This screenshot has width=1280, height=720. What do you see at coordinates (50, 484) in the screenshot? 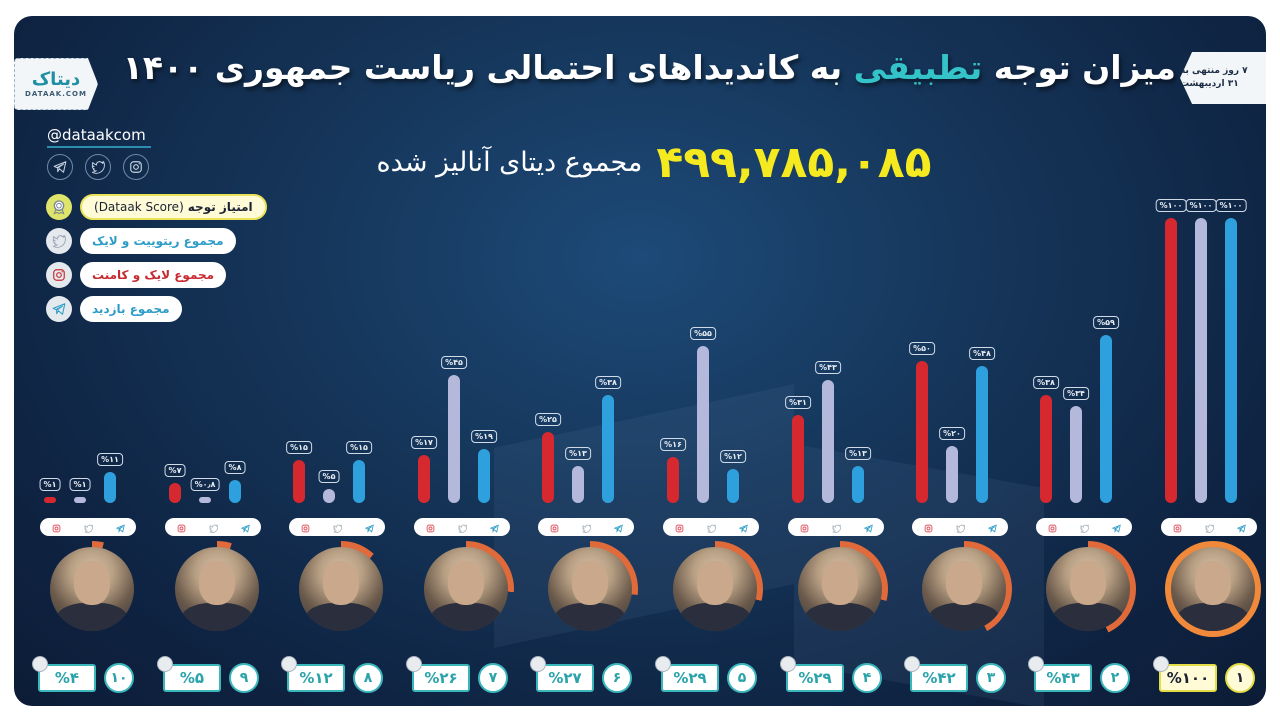
I see `bar-value-label: %۱` at bounding box center [50, 484].